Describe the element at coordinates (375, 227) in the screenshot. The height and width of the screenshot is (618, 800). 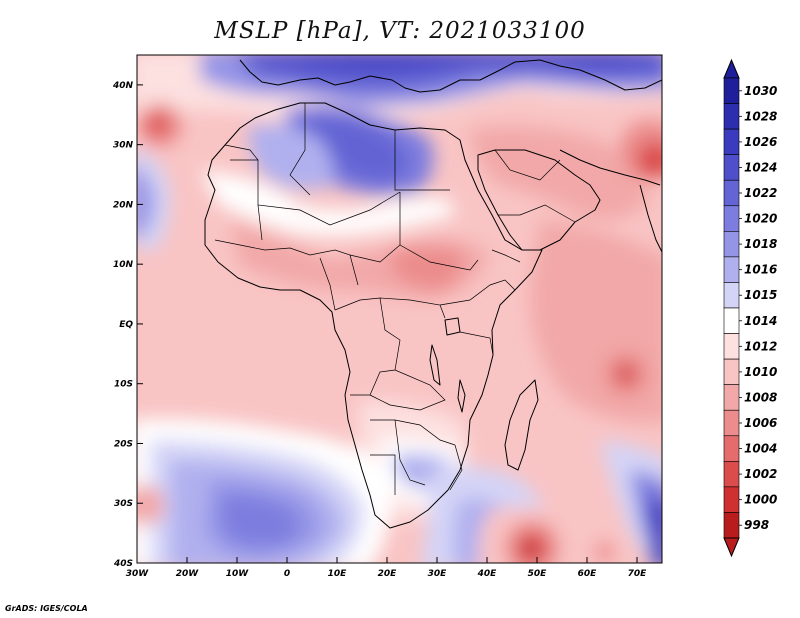
I see `border-chad-sudan` at that location.